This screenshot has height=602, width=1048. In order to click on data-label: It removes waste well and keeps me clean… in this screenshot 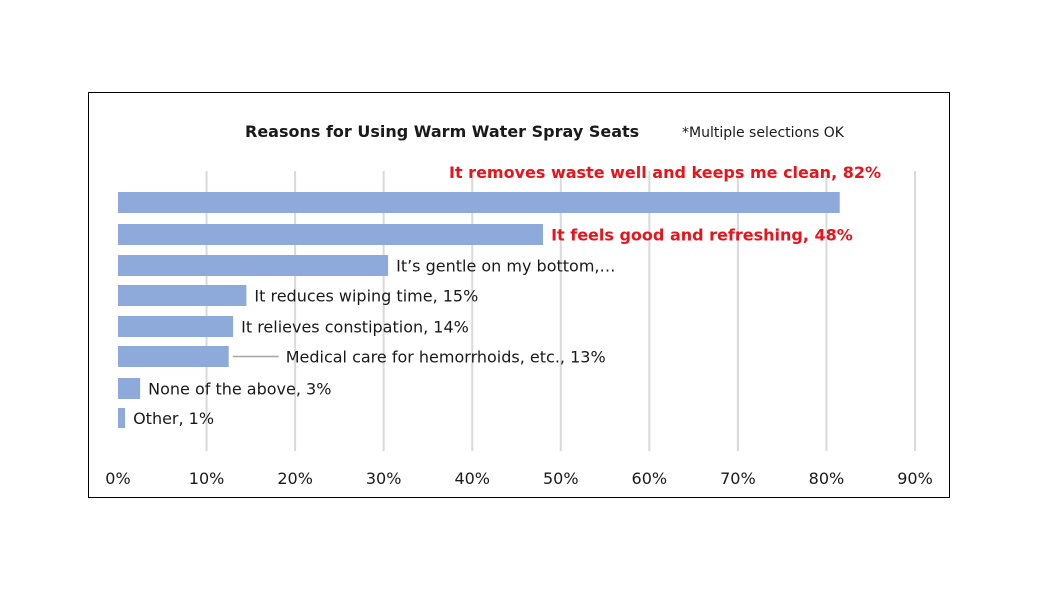, I will do `click(665, 172)`.